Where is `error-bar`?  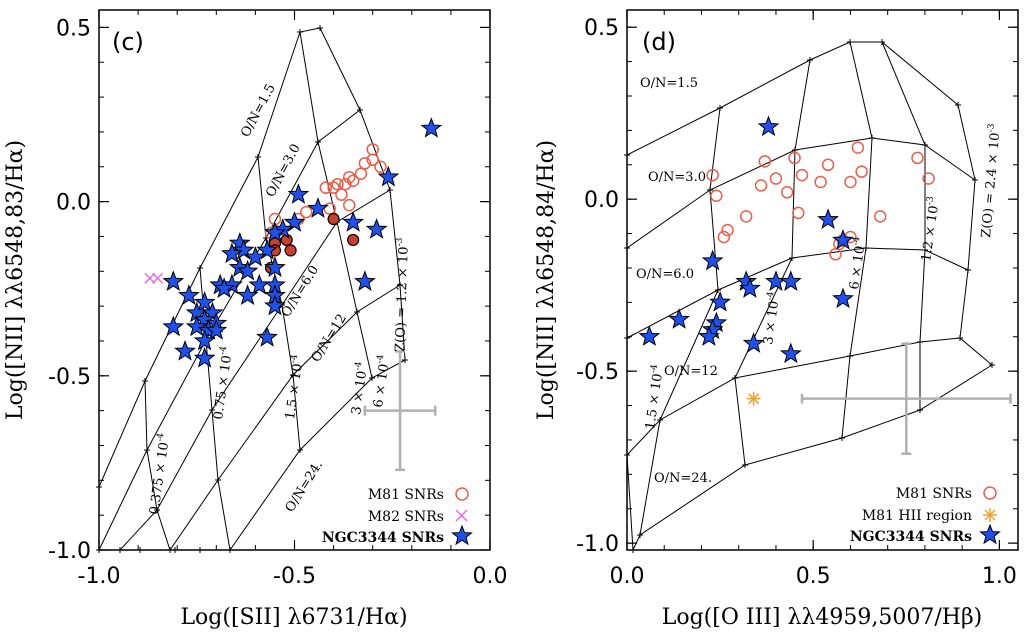
error-bar is located at coordinates (906, 398).